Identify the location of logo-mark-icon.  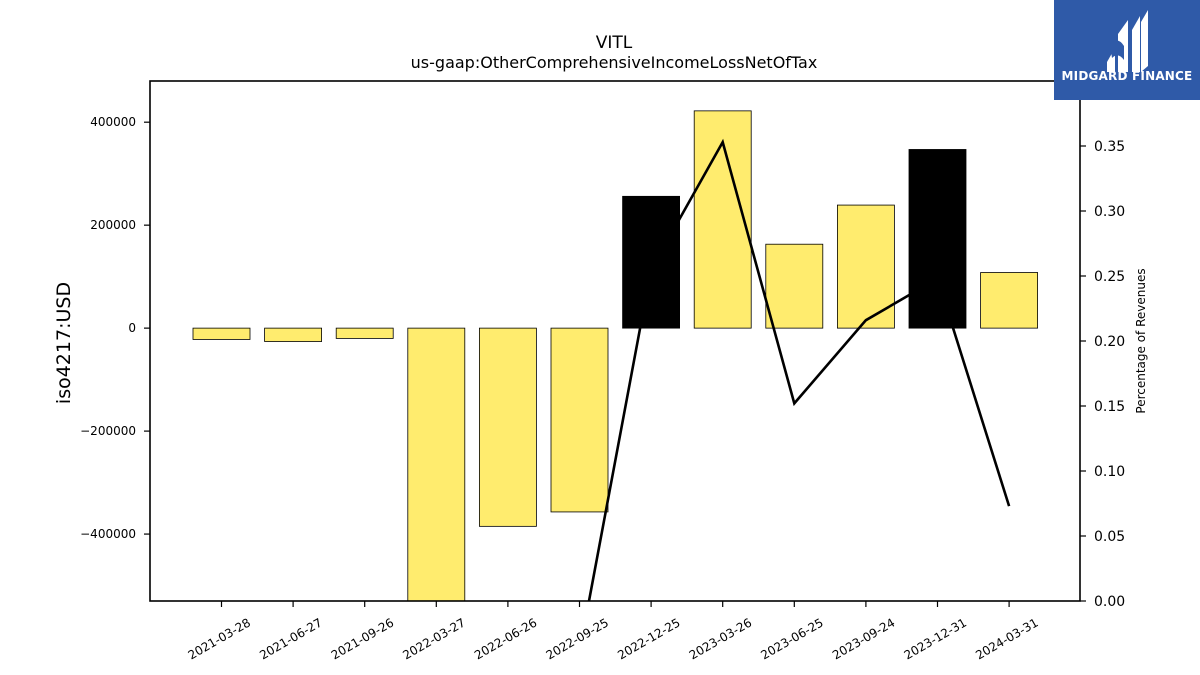
(1127, 41).